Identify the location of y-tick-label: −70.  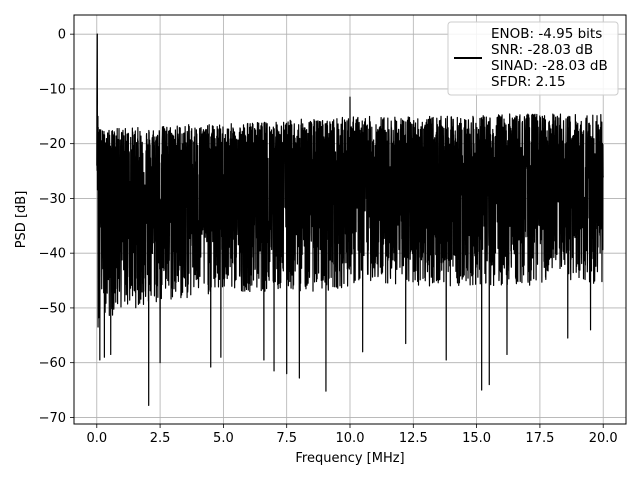
(52, 418).